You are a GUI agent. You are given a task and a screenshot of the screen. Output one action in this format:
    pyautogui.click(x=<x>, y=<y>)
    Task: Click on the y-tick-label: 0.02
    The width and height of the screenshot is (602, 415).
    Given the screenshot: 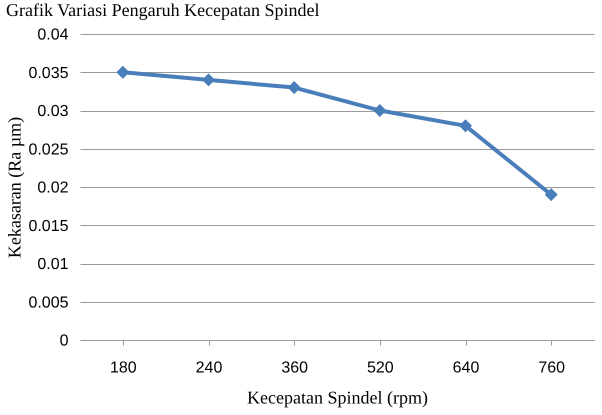 What is the action you would take?
    pyautogui.click(x=53, y=188)
    